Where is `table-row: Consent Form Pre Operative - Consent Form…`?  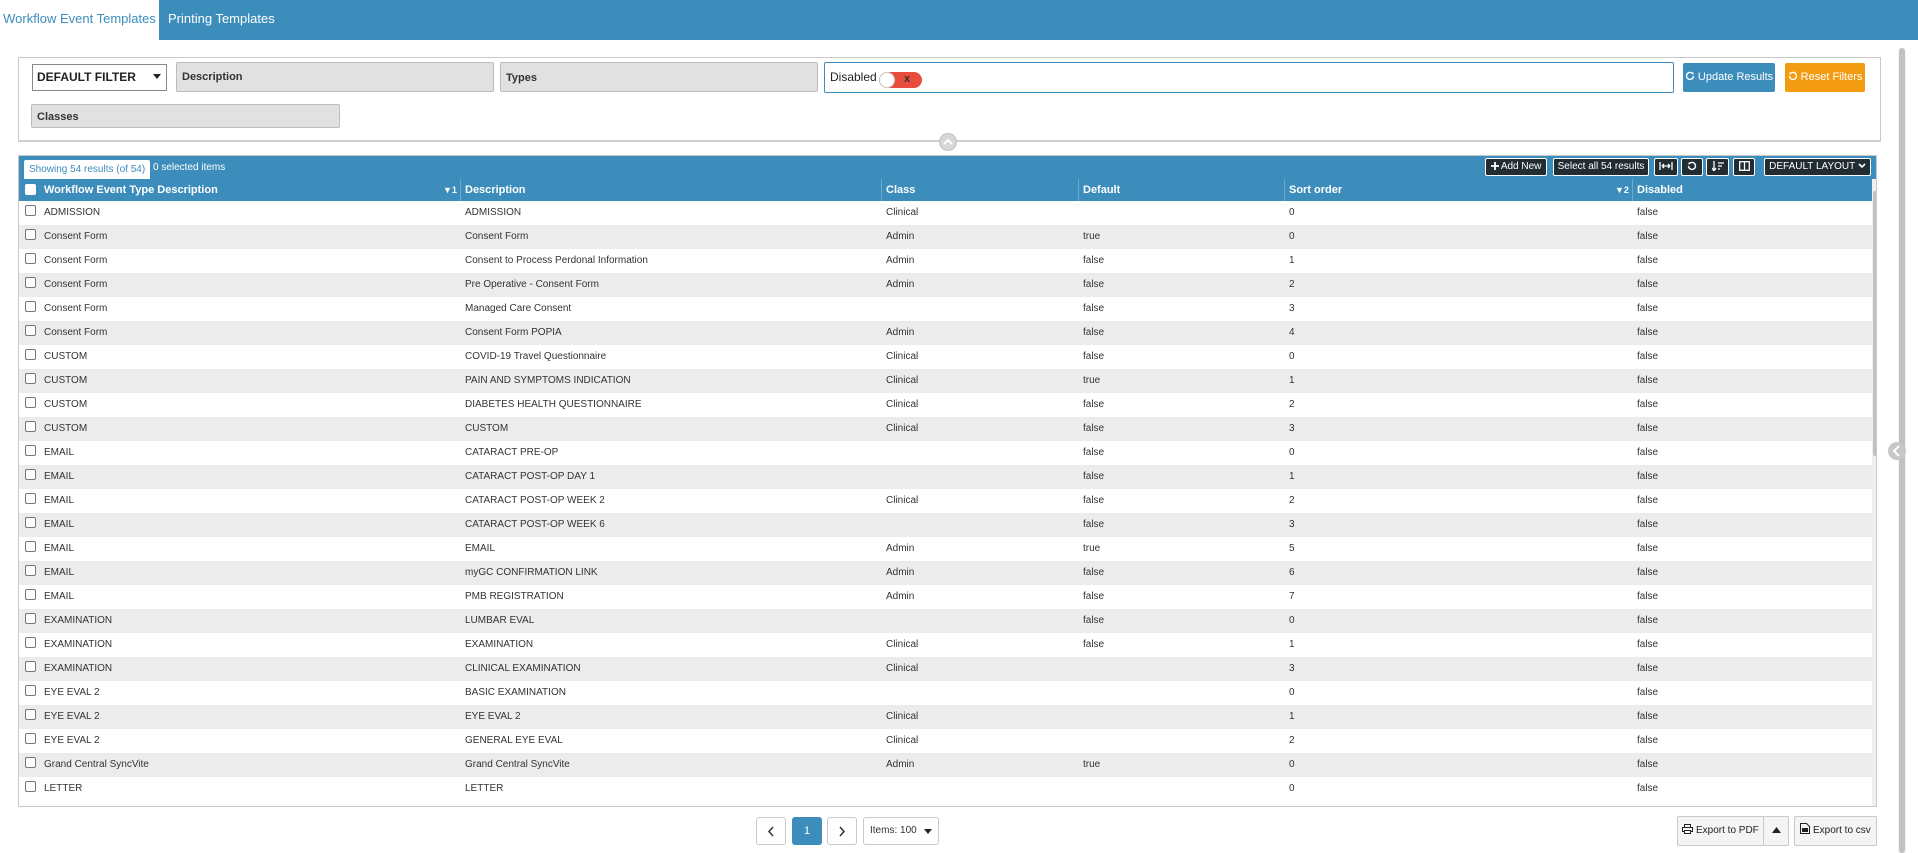
table-row: Consent Form Pre Operative - Consent Form… is located at coordinates (945, 285).